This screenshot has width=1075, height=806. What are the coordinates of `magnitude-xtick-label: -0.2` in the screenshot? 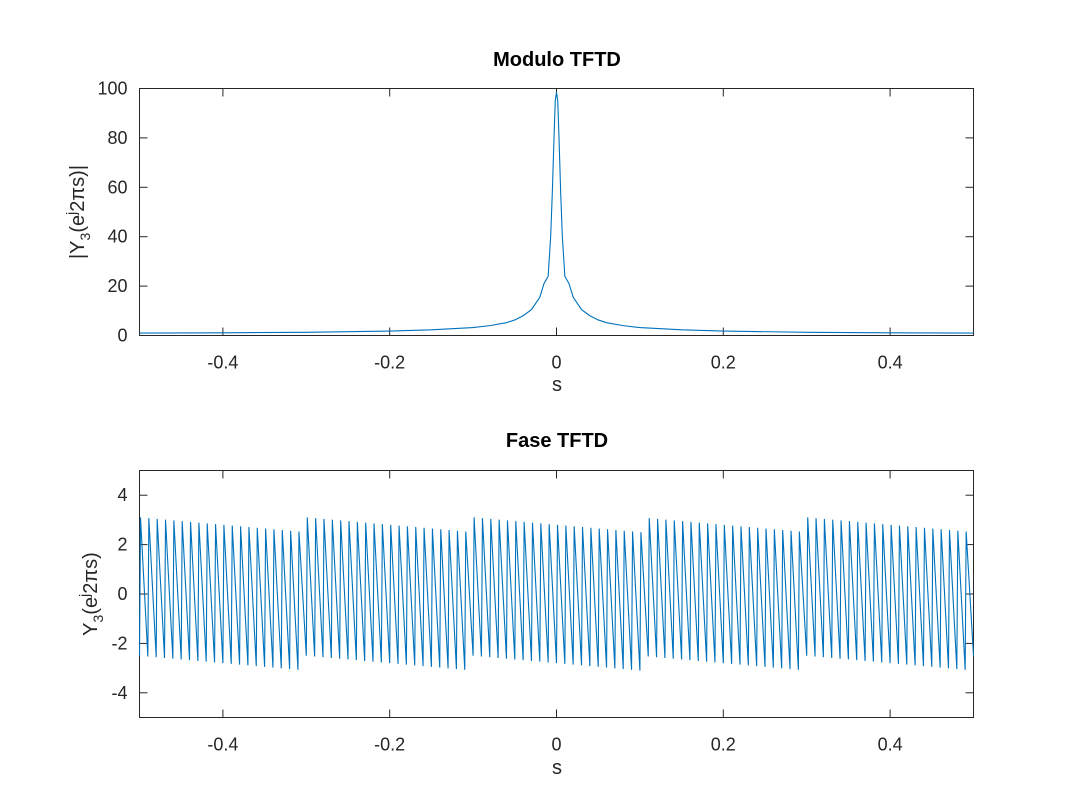 It's located at (389, 363).